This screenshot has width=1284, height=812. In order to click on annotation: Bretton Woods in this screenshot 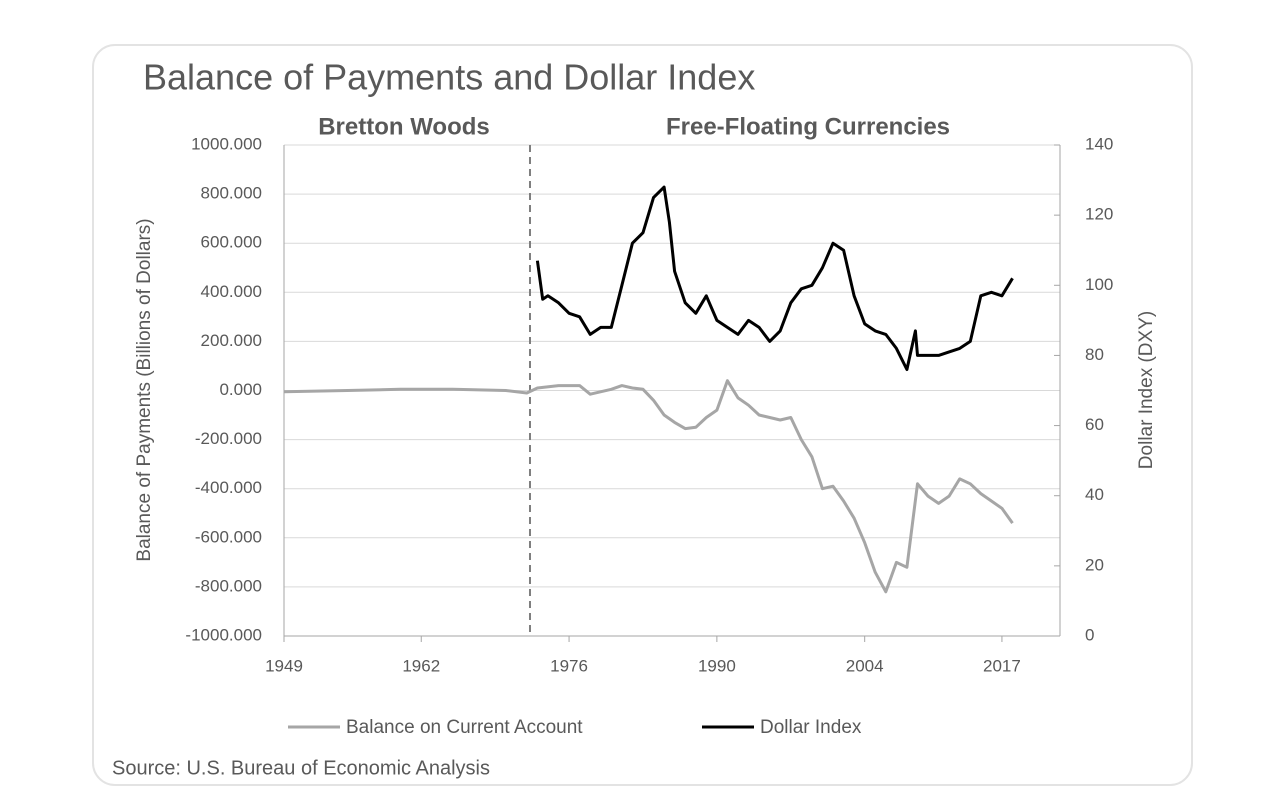, I will do `click(404, 126)`.